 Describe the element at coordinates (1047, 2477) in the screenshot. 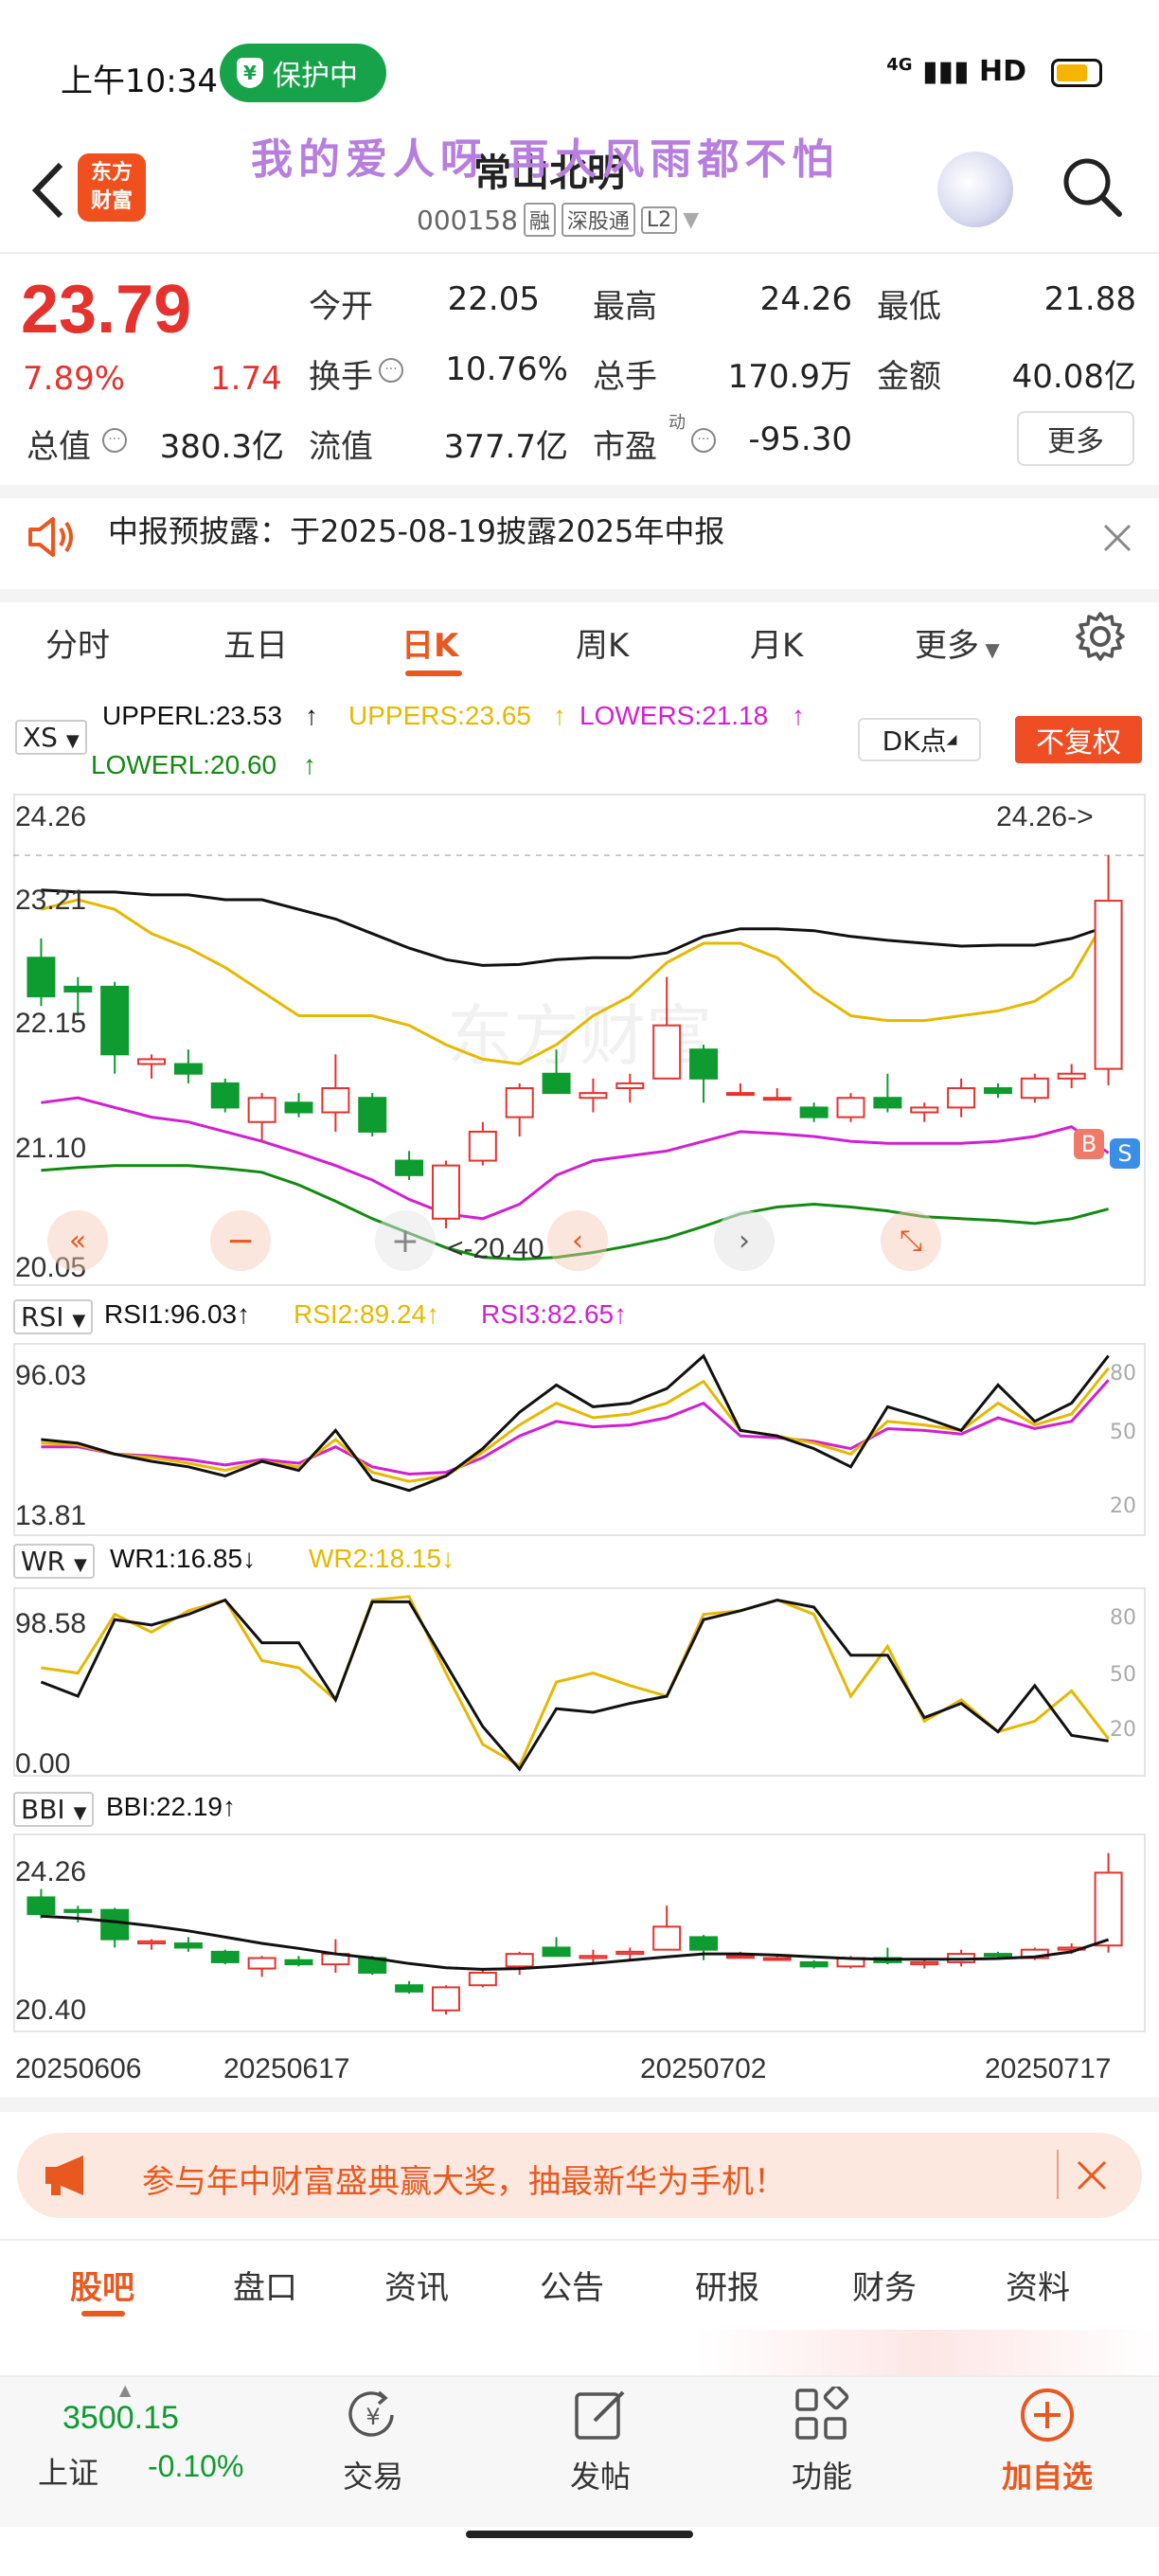

I see `nav-add-watchlist-label: 加自选` at that location.